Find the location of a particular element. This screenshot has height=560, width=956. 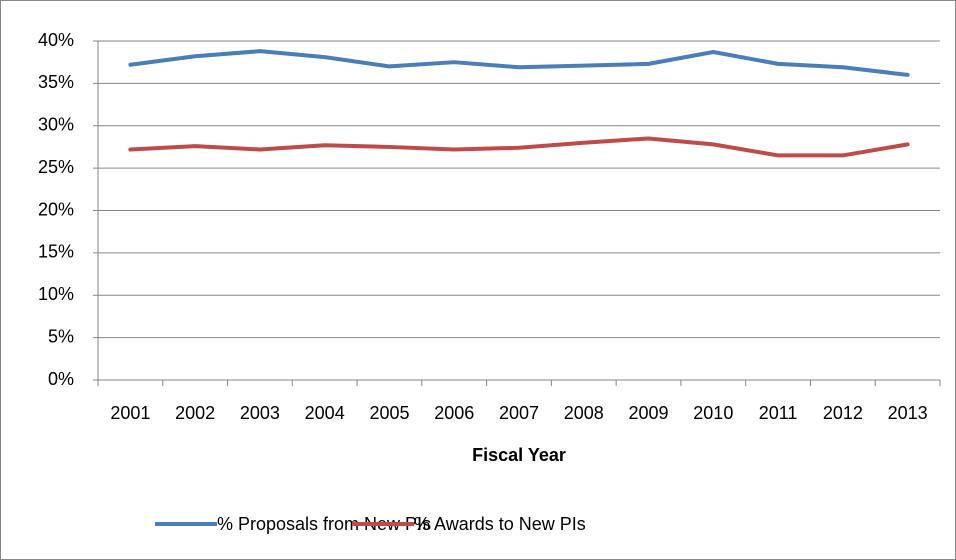

y-tick-label: 5% is located at coordinates (61, 336).